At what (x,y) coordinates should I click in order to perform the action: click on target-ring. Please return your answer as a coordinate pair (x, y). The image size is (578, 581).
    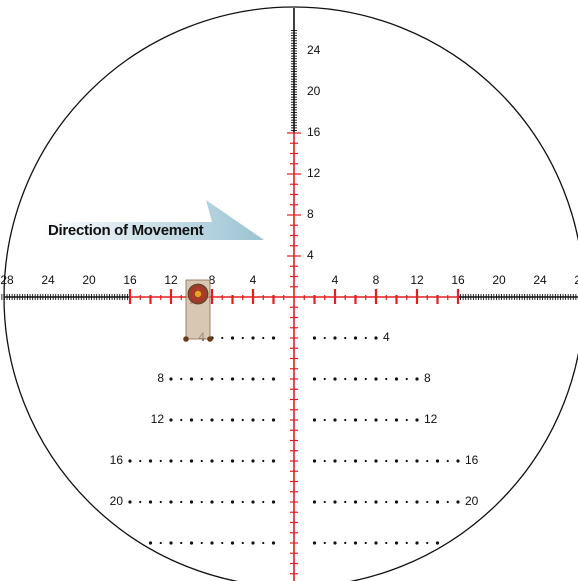
    Looking at the image, I should click on (198, 294).